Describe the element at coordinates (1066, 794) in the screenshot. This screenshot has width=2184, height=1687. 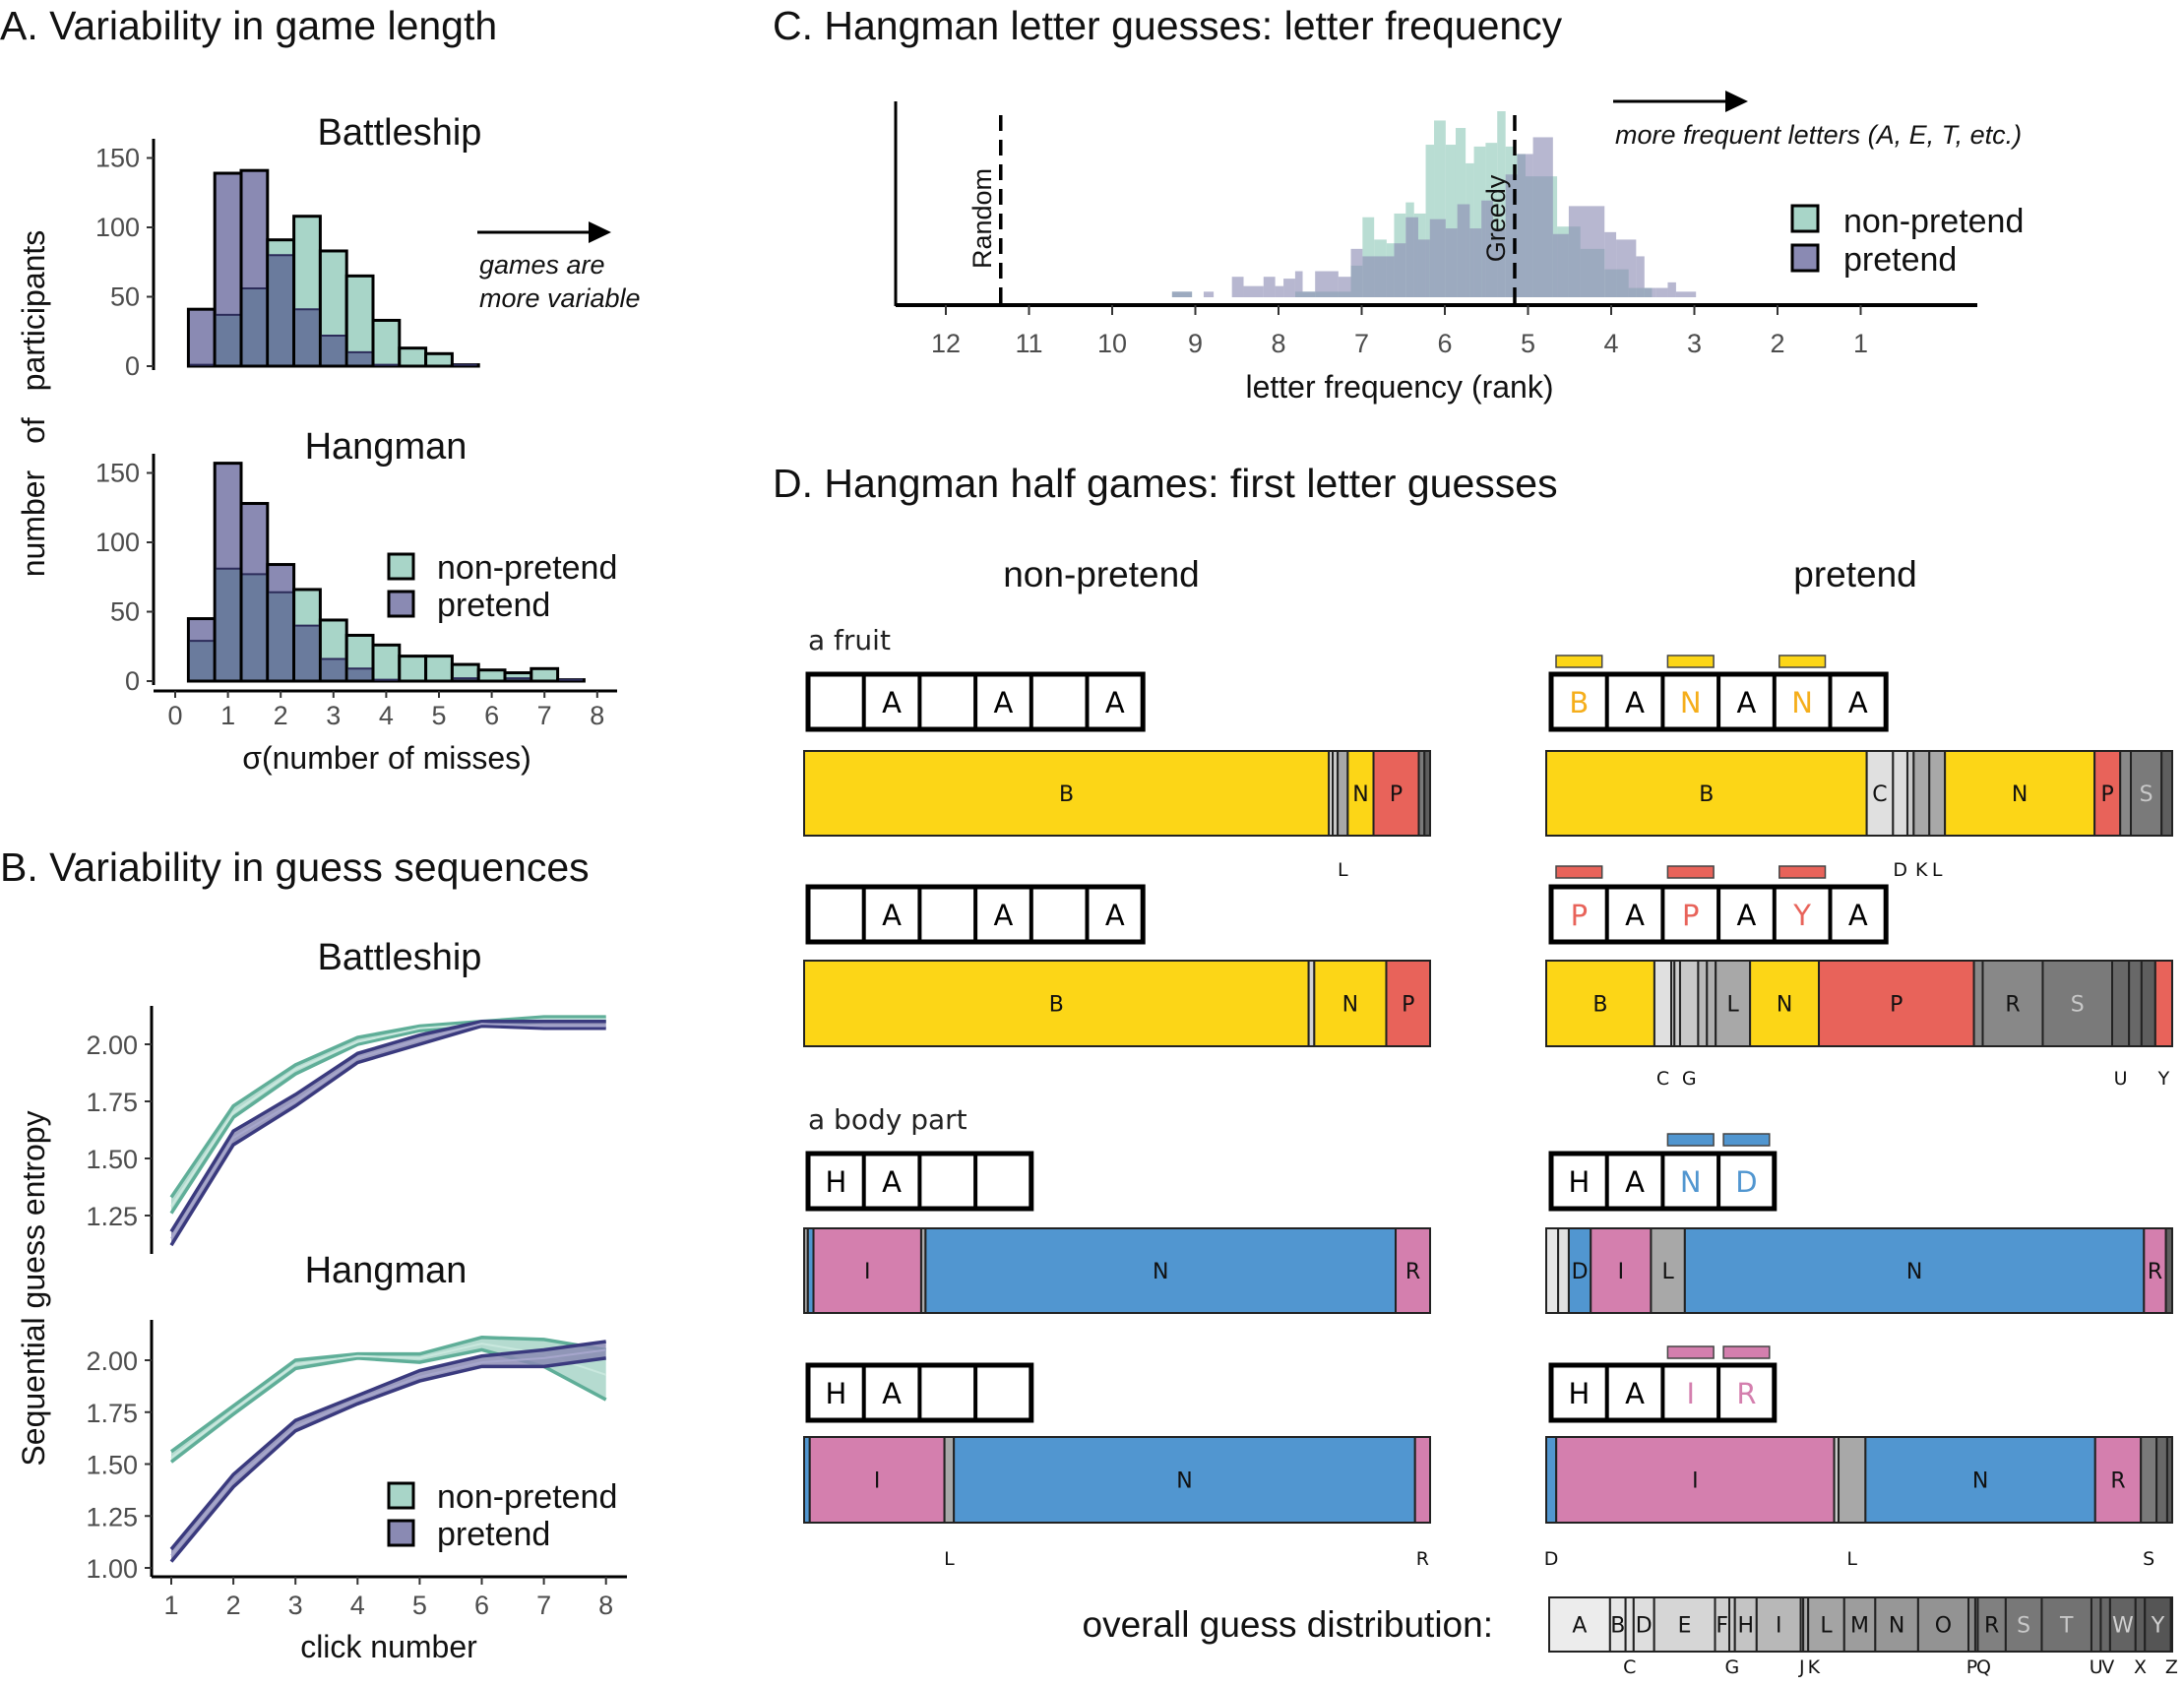
I see `segment-label: B` at that location.